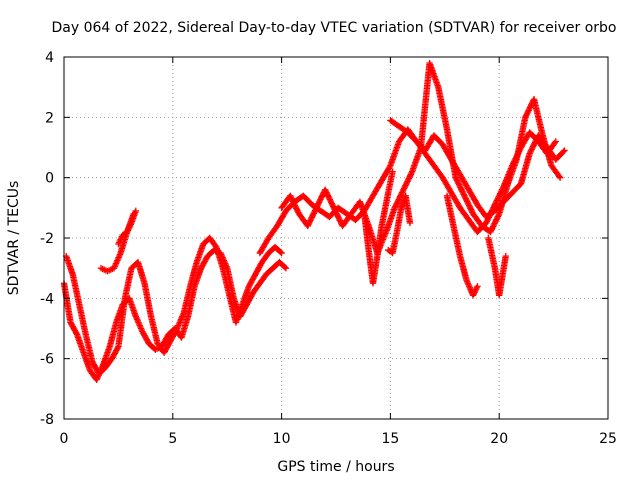 This screenshot has height=480, width=640. Describe the element at coordinates (49, 58) in the screenshot. I see `y-tick-label: 4` at that location.